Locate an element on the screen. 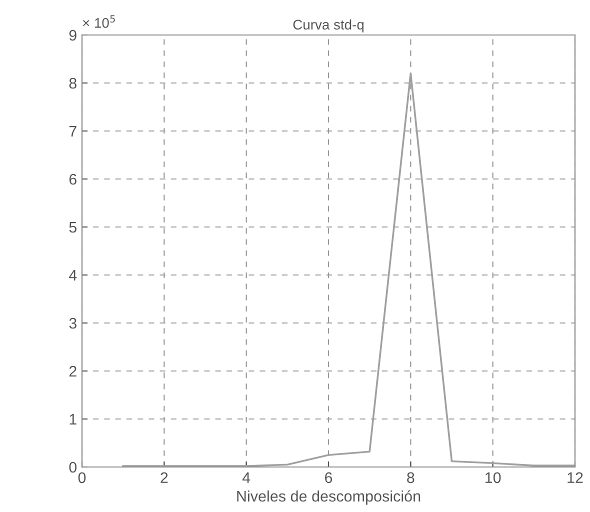 The height and width of the screenshot is (512, 590). y-tick-label: 3 is located at coordinates (72, 323).